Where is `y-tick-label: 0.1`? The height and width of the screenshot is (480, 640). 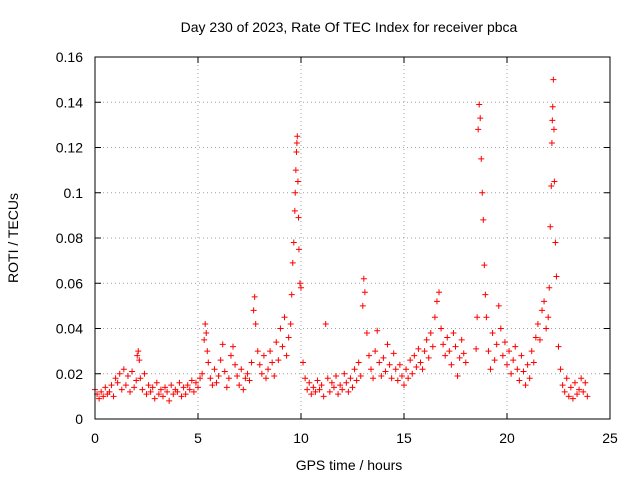 y-tick-label: 0.1 is located at coordinates (74, 193).